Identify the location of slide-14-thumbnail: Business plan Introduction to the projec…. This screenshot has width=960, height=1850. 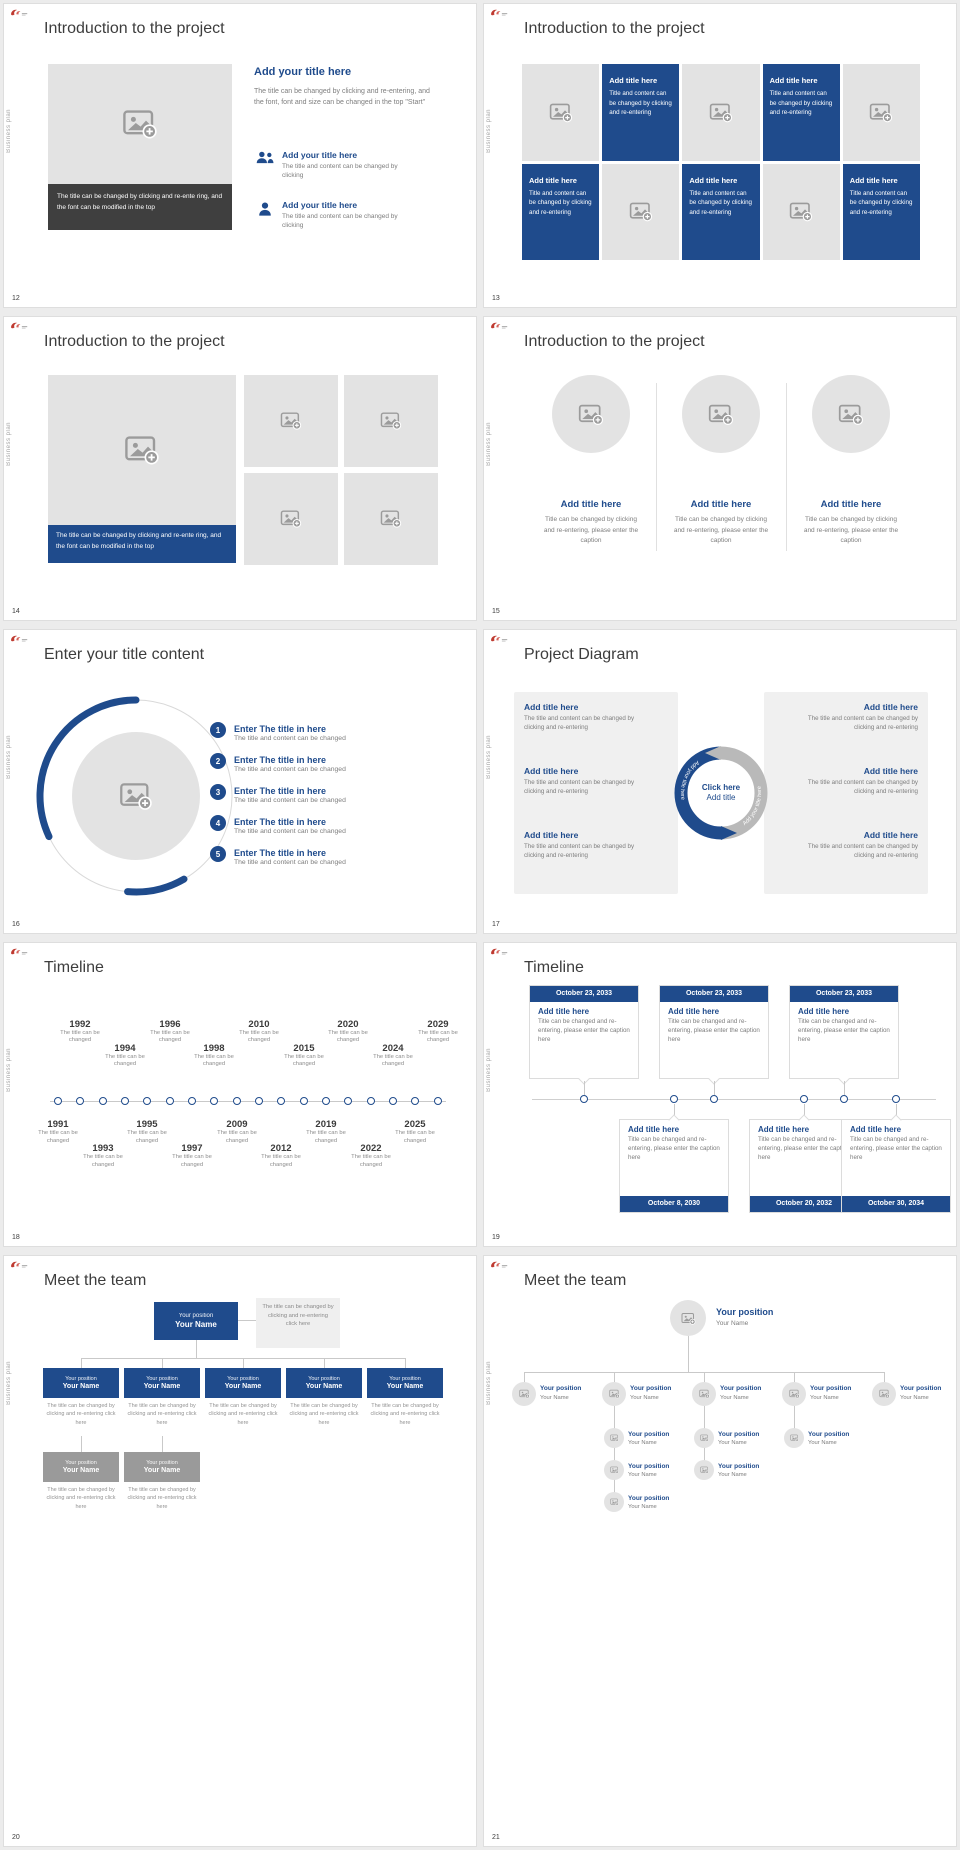
(240, 468).